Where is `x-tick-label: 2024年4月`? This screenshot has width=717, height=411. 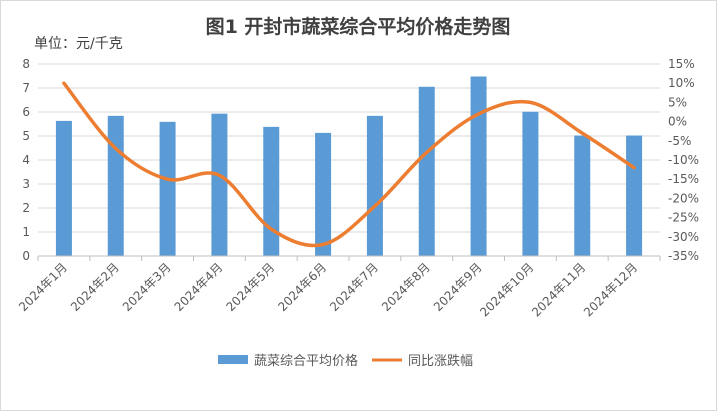 x-tick-label: 2024年4月 is located at coordinates (199, 287).